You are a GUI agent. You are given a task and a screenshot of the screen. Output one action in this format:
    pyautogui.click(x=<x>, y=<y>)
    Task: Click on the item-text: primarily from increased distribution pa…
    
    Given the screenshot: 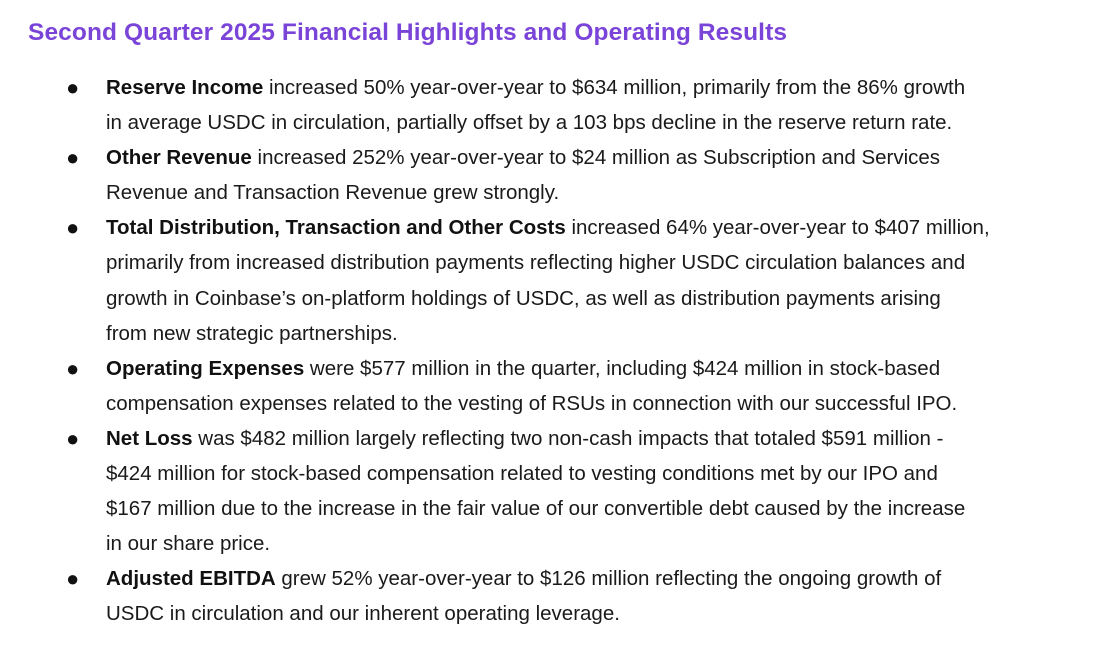 What is the action you would take?
    pyautogui.click(x=536, y=263)
    